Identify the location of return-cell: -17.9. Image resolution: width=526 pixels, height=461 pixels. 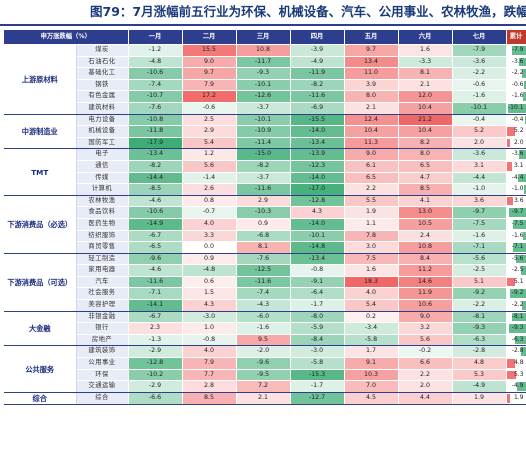
(155, 143).